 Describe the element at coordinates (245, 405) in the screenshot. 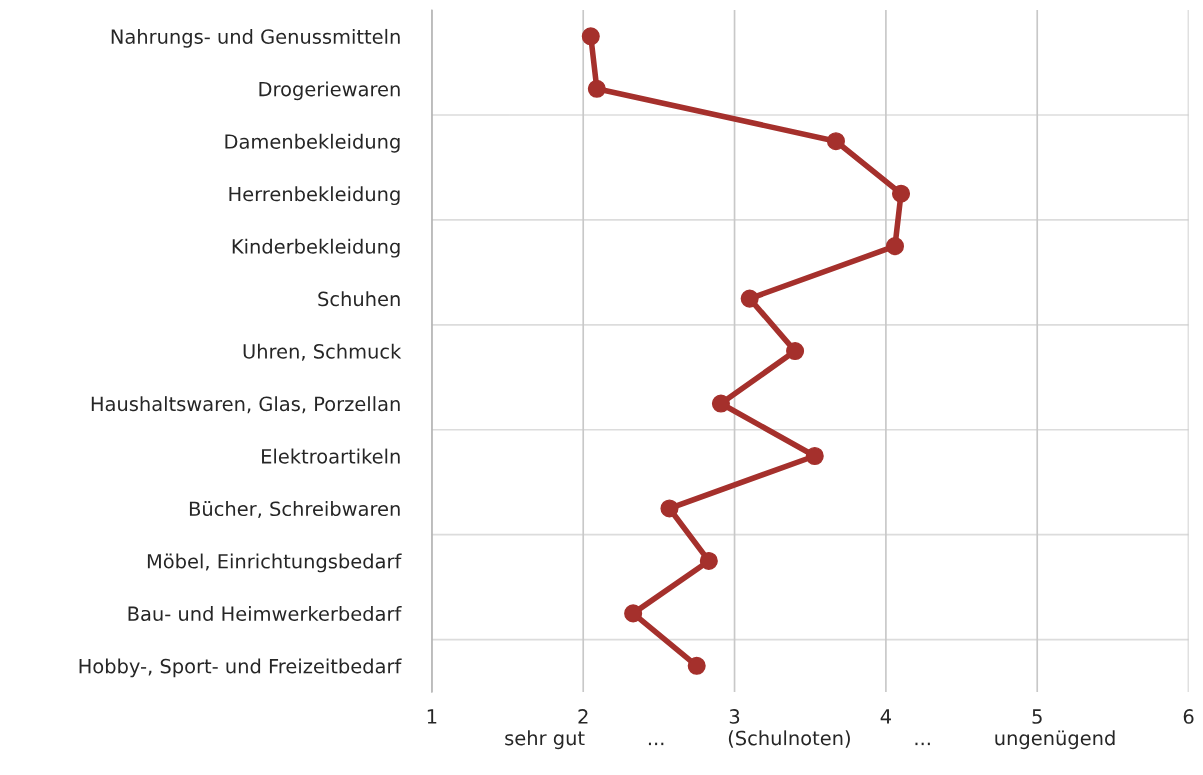

I see `y-tick-label: Haushaltswaren, Glas, Porzellan` at that location.